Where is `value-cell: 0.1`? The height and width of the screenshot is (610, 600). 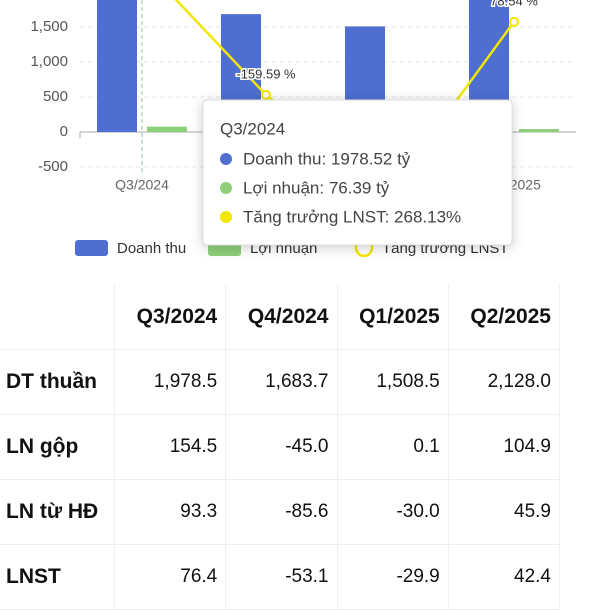
value-cell: 0.1 is located at coordinates (393, 447).